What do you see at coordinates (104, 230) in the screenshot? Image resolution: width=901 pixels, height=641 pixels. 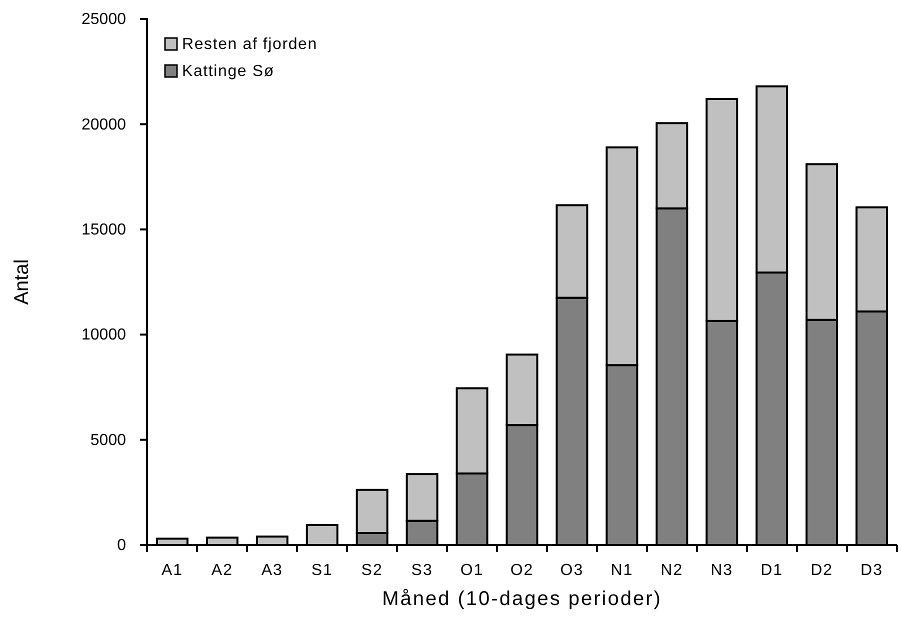 I see `y-tick-label: 15000` at bounding box center [104, 230].